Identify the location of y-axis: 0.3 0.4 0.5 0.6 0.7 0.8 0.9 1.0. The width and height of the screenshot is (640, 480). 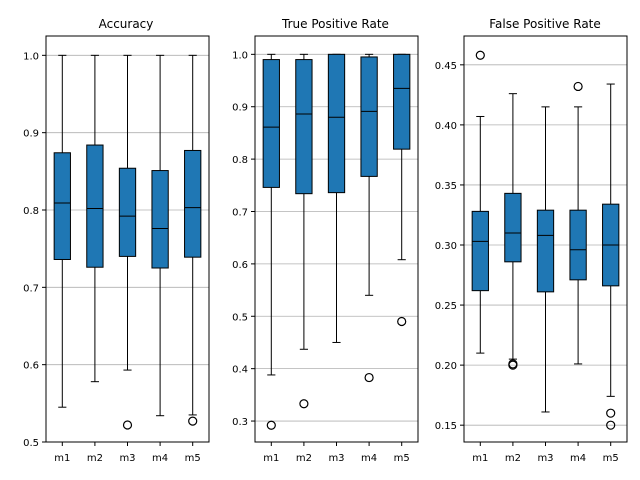
(243, 239).